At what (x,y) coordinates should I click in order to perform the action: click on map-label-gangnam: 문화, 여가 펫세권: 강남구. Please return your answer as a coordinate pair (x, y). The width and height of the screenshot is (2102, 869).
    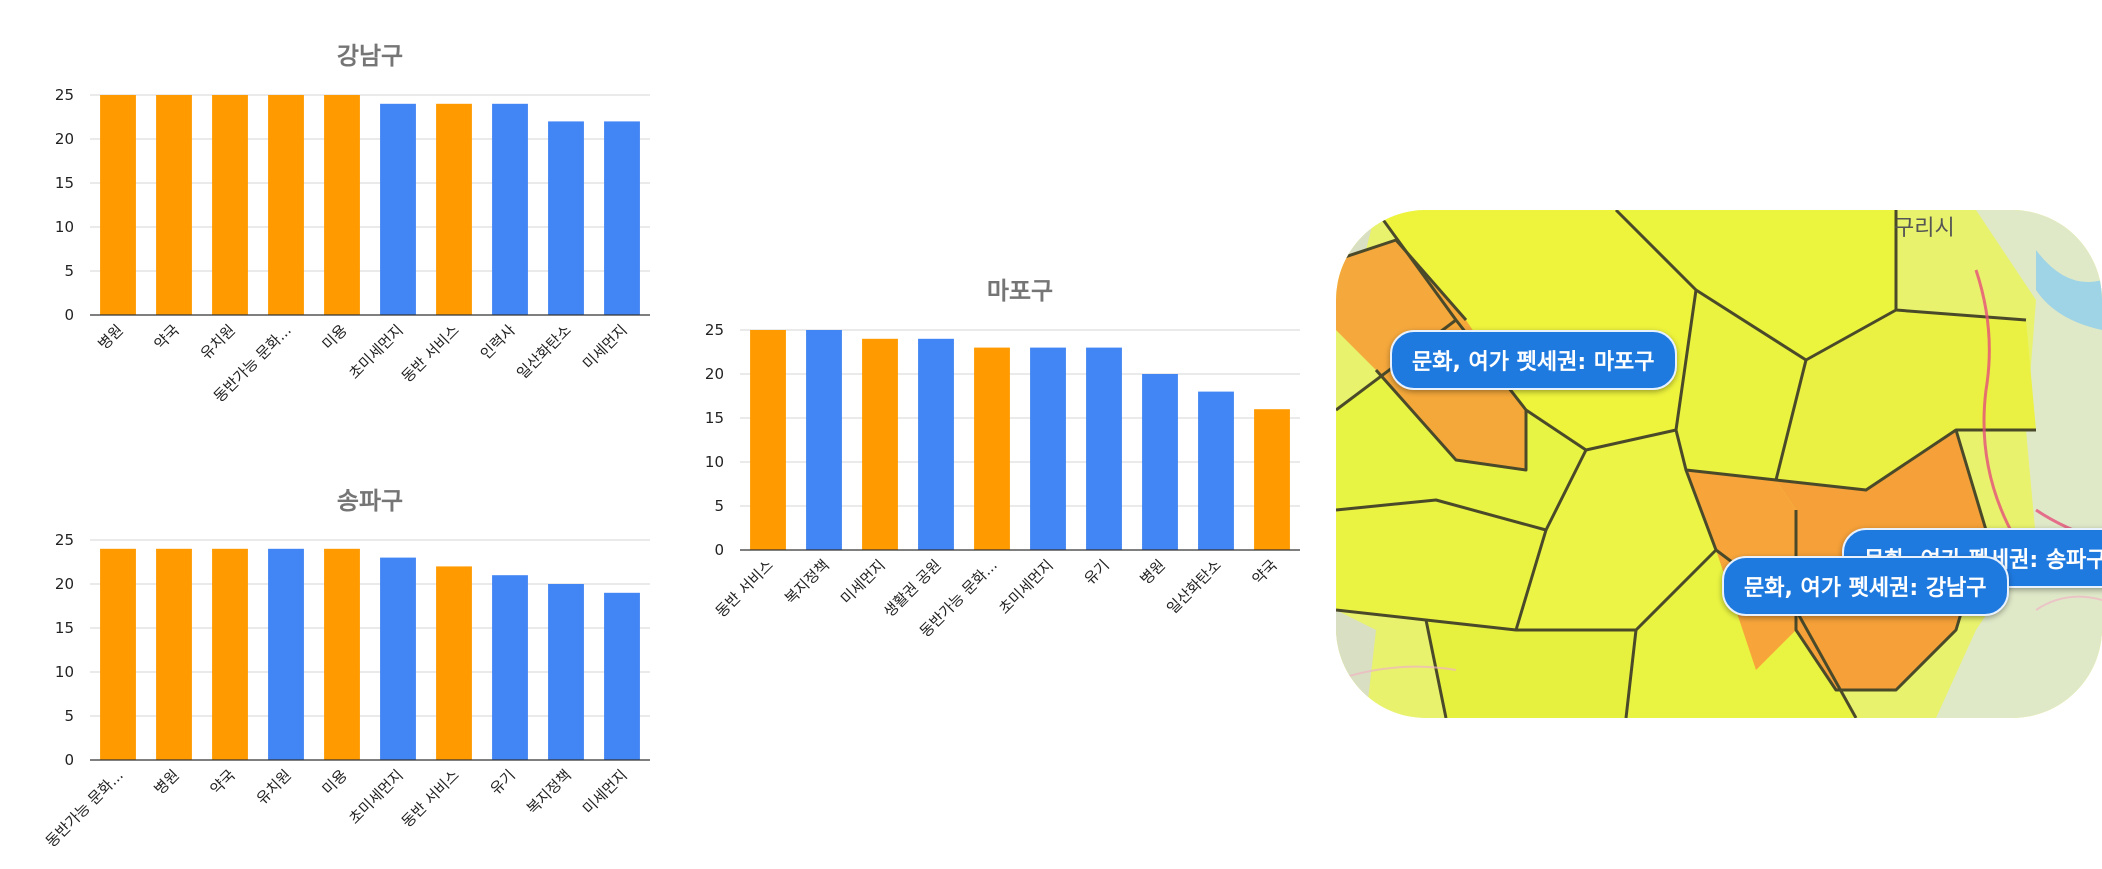
    Looking at the image, I should click on (1865, 586).